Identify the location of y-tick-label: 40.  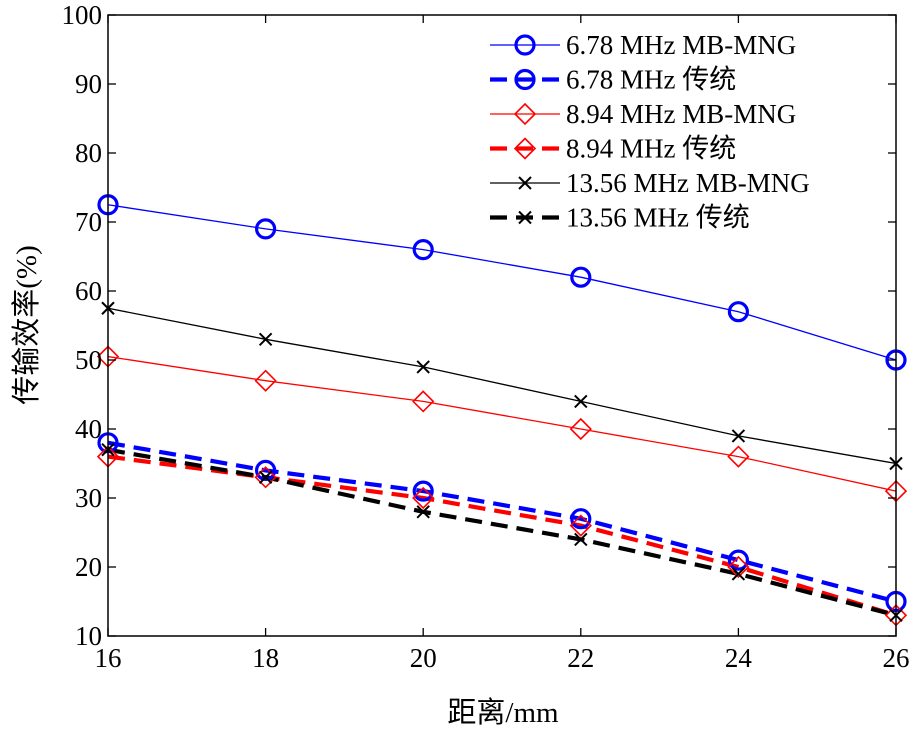
(88, 429).